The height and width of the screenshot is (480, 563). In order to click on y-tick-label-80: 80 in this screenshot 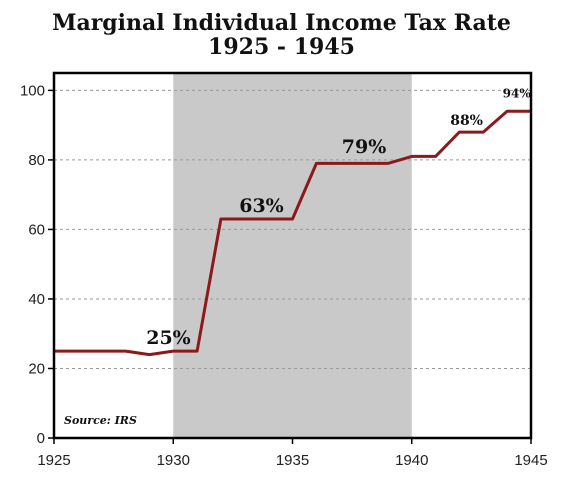, I will do `click(36, 160)`.